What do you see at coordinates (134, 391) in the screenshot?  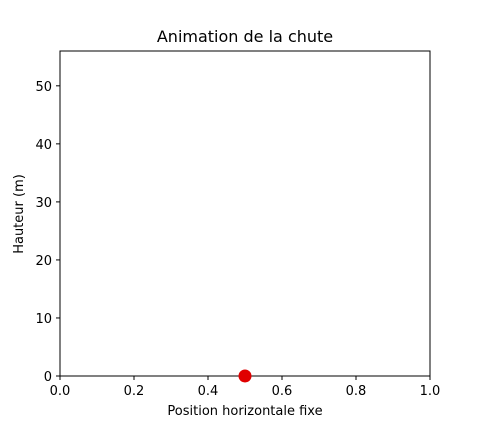 I see `x-tick-label: 0.2` at bounding box center [134, 391].